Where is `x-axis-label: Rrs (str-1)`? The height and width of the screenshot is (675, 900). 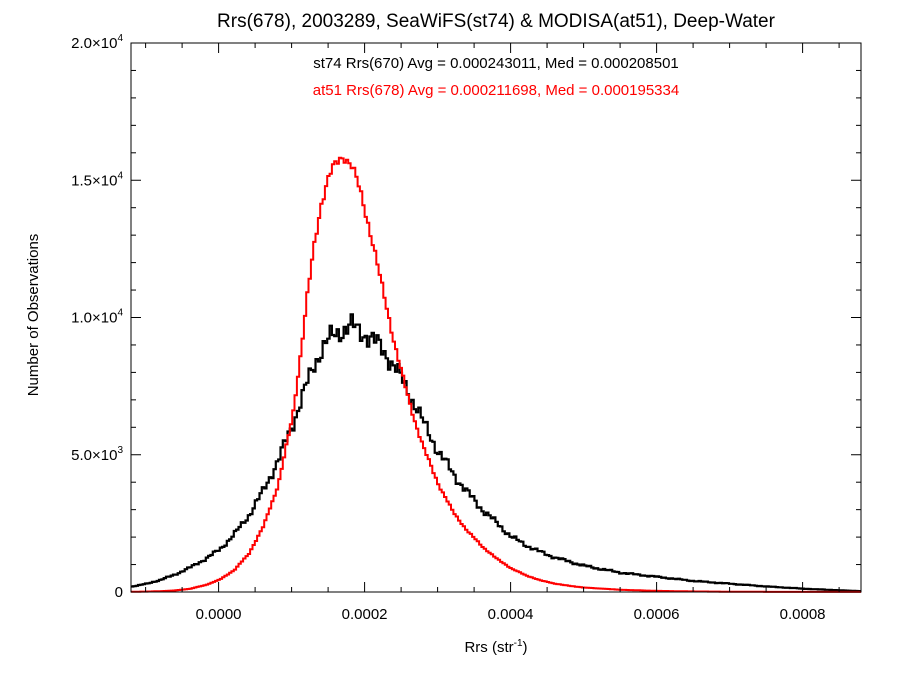 x-axis-label: Rrs (str-1) is located at coordinates (495, 647).